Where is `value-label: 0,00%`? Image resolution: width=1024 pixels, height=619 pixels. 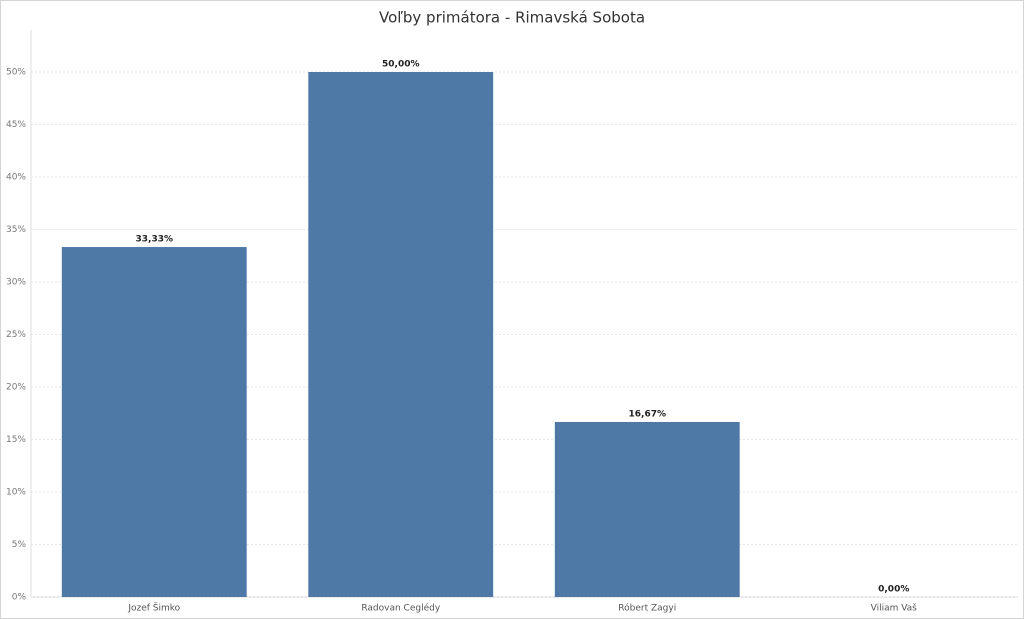
value-label: 0,00% is located at coordinates (893, 590).